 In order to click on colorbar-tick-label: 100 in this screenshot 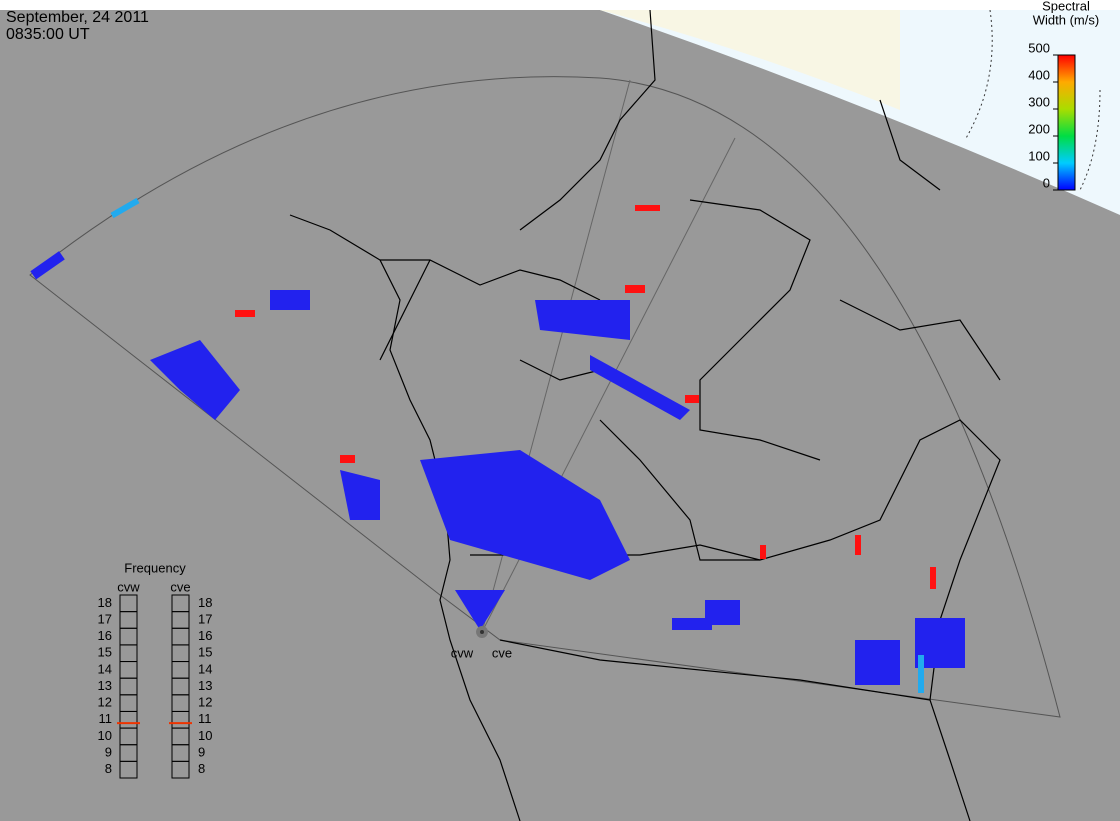, I will do `click(1039, 155)`.